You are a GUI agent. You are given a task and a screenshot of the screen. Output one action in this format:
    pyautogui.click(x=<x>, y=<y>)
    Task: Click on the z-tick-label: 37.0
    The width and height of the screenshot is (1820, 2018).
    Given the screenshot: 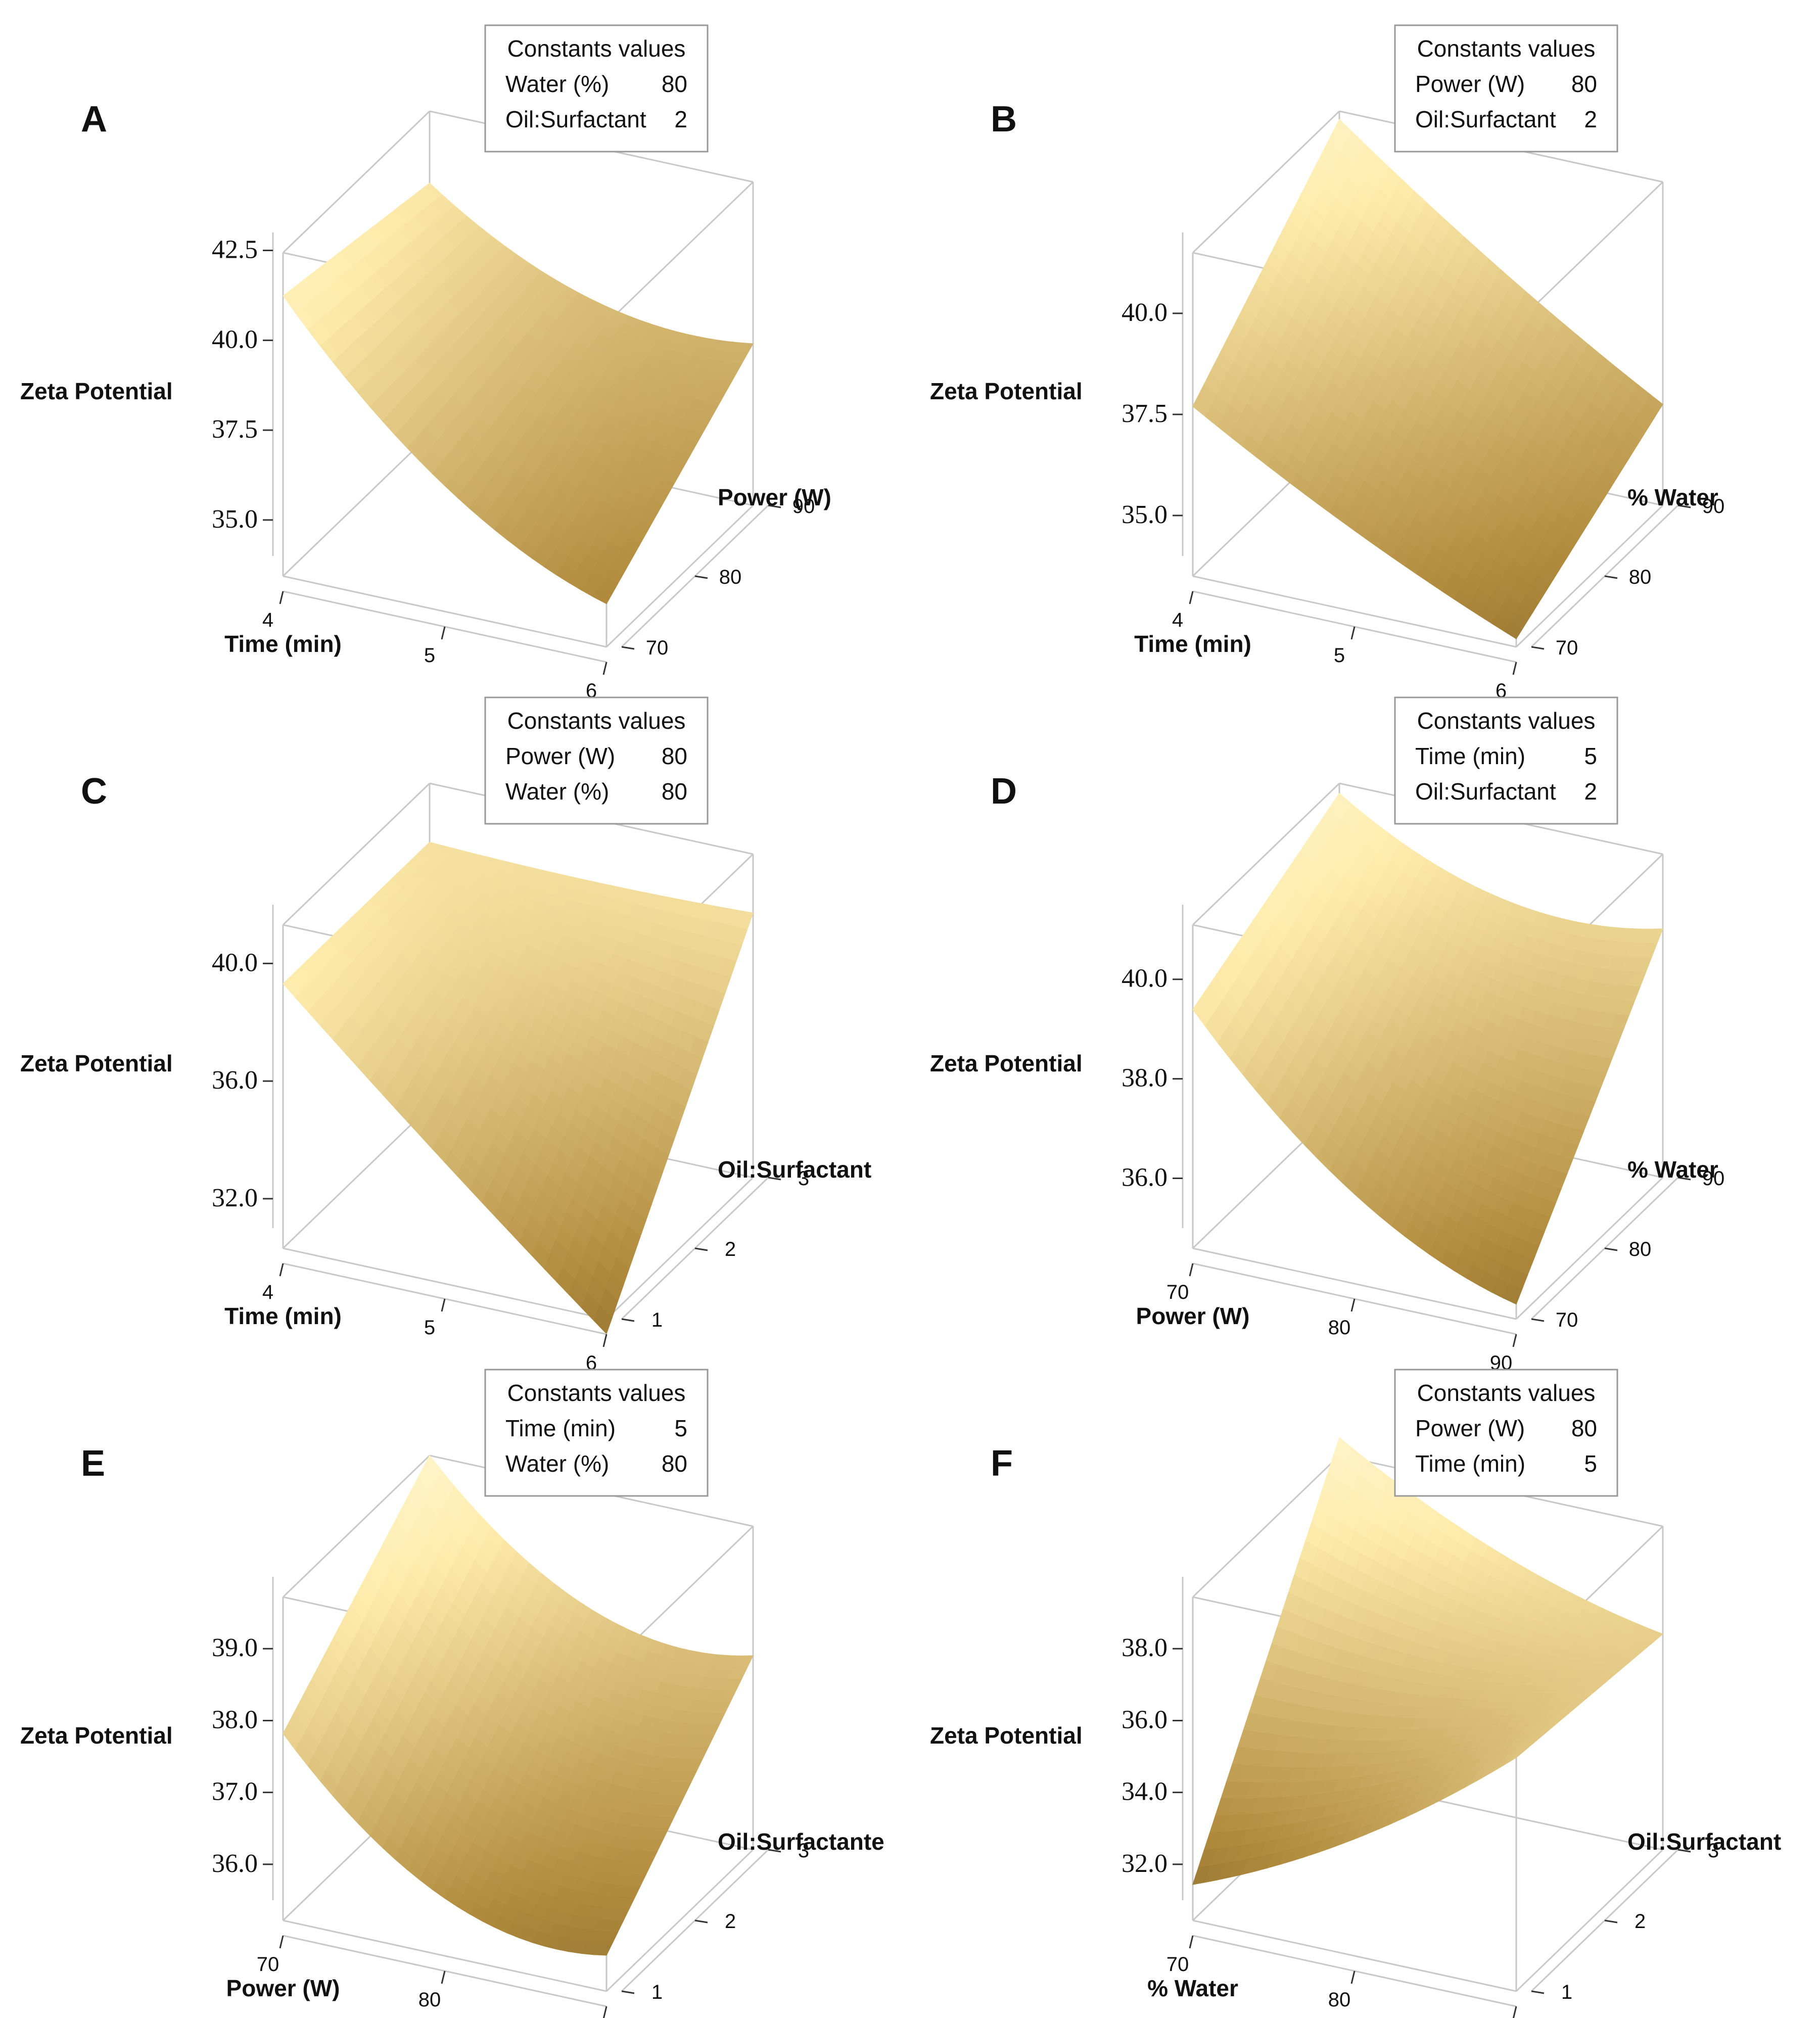 What is the action you would take?
    pyautogui.click(x=235, y=1791)
    